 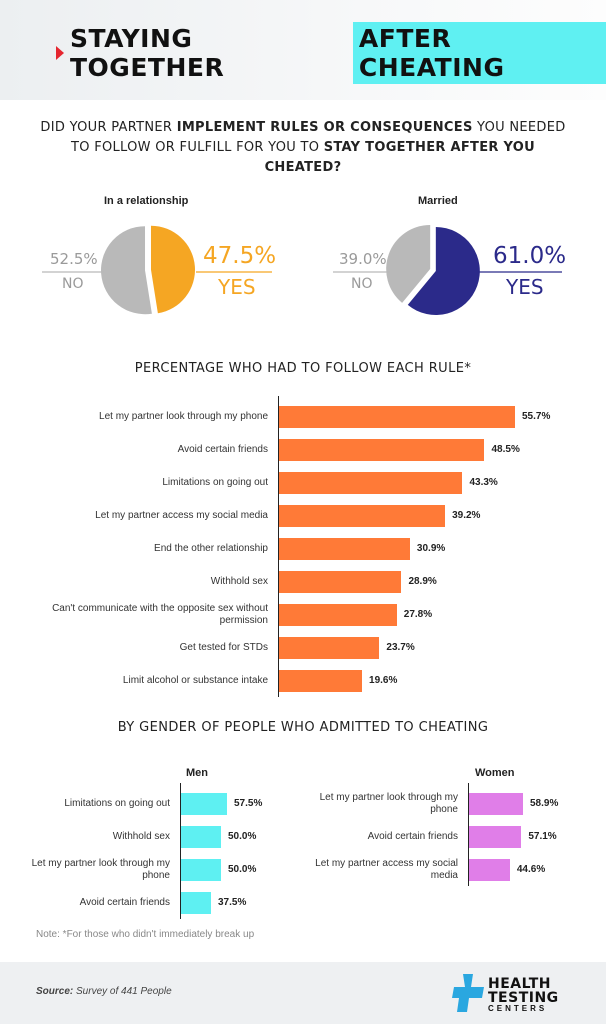 What do you see at coordinates (400, 647) in the screenshot?
I see `bar-value-label: 23.7%` at bounding box center [400, 647].